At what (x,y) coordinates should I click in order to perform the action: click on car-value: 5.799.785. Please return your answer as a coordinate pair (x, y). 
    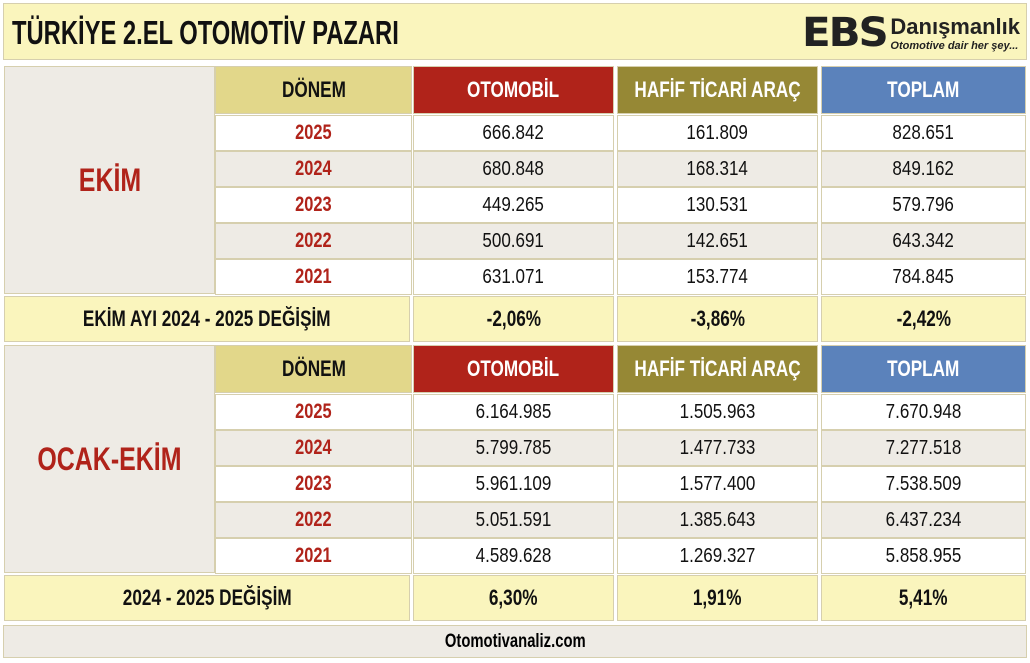
    Looking at the image, I should click on (513, 448).